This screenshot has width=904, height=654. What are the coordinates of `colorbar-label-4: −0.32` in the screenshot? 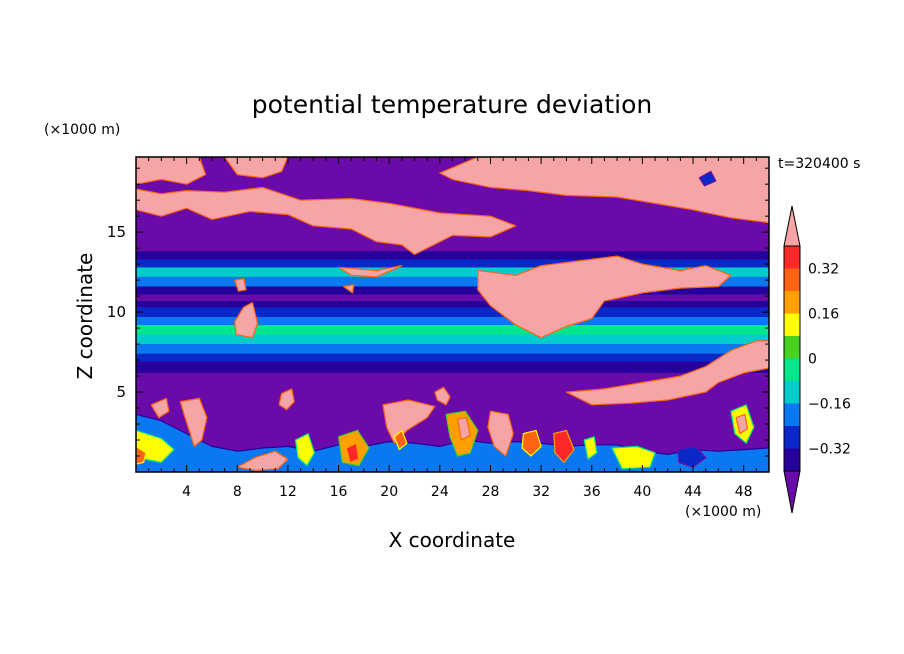 It's located at (829, 450).